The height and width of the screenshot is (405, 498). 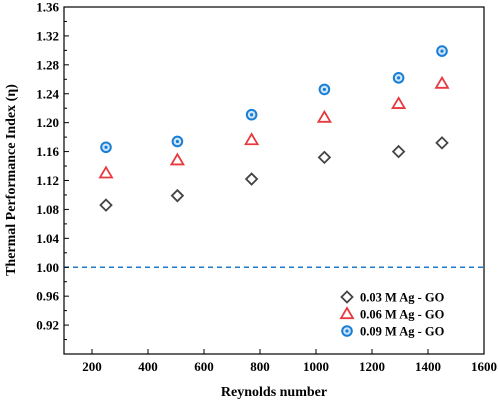 I want to click on y-tick-label: 1.00, so click(x=47, y=267).